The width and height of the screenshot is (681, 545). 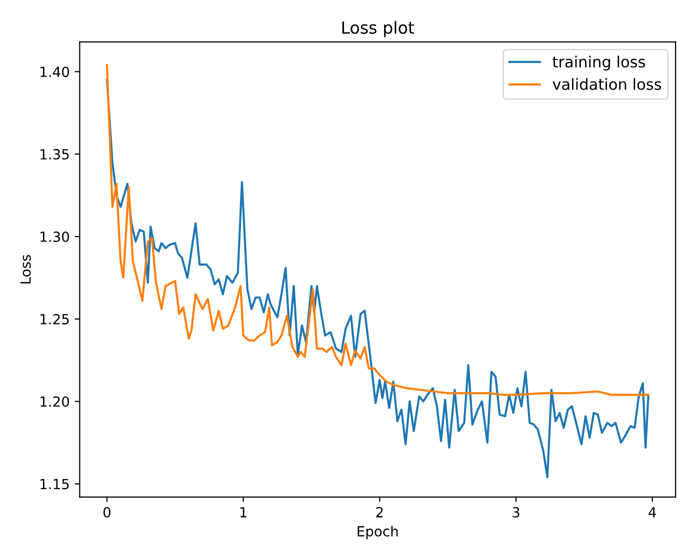 What do you see at coordinates (243, 512) in the screenshot?
I see `x-tick-label: 1` at bounding box center [243, 512].